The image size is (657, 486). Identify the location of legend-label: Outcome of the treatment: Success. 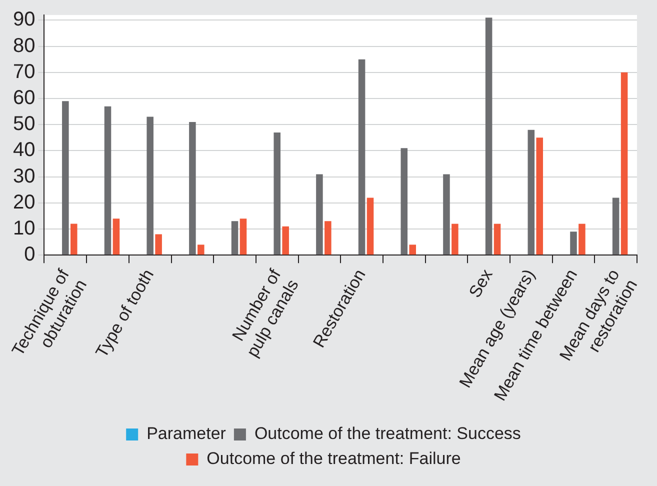
(387, 434).